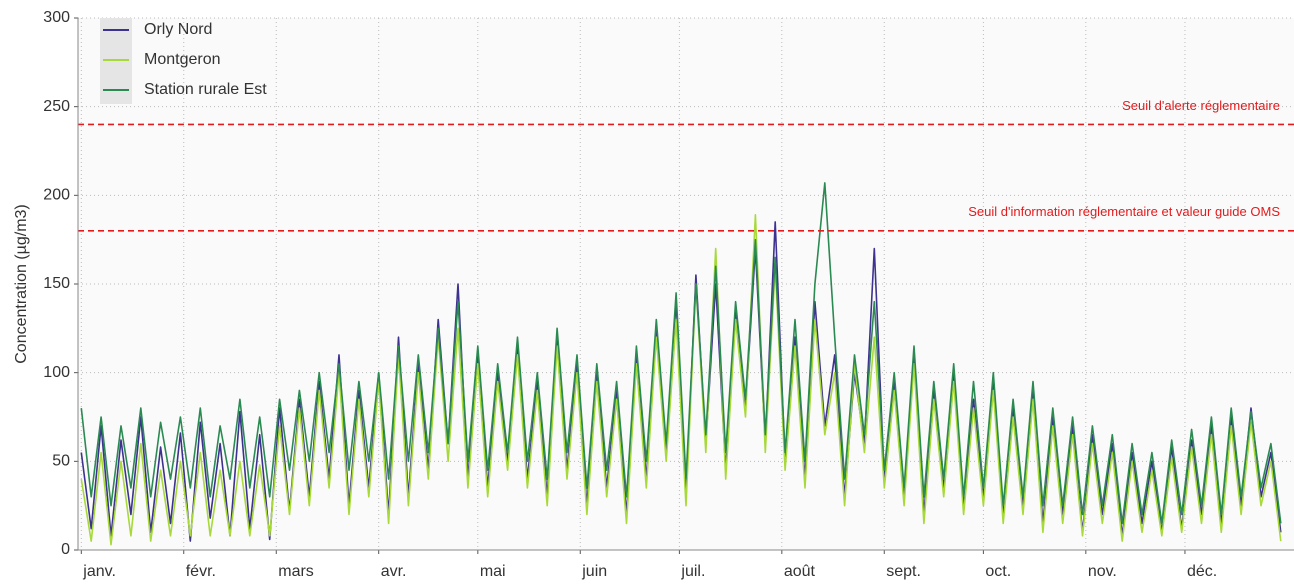 The image size is (1294, 585). Describe the element at coordinates (296, 571) in the screenshot. I see `x-tick-label: mars` at that location.